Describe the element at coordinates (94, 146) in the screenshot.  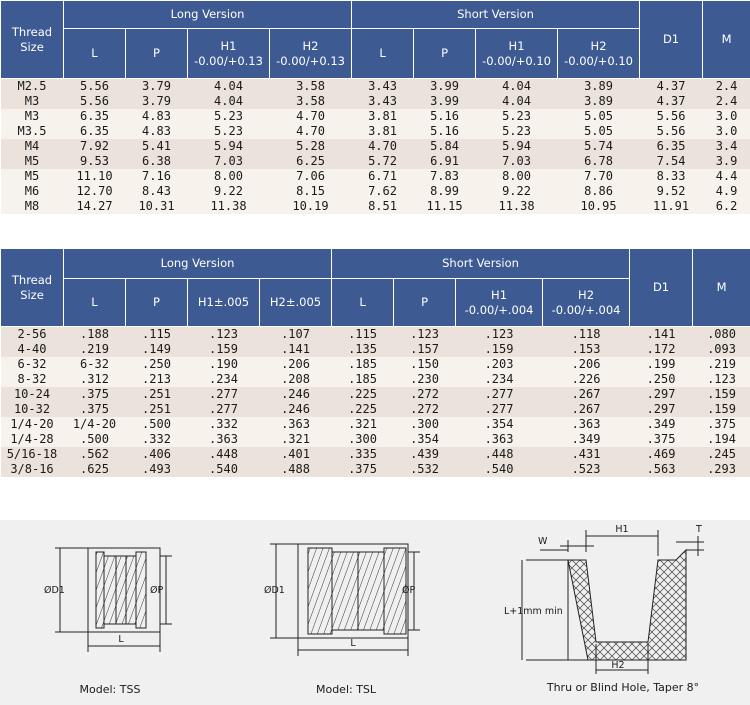
I see `value-cell: 7.92` at that location.